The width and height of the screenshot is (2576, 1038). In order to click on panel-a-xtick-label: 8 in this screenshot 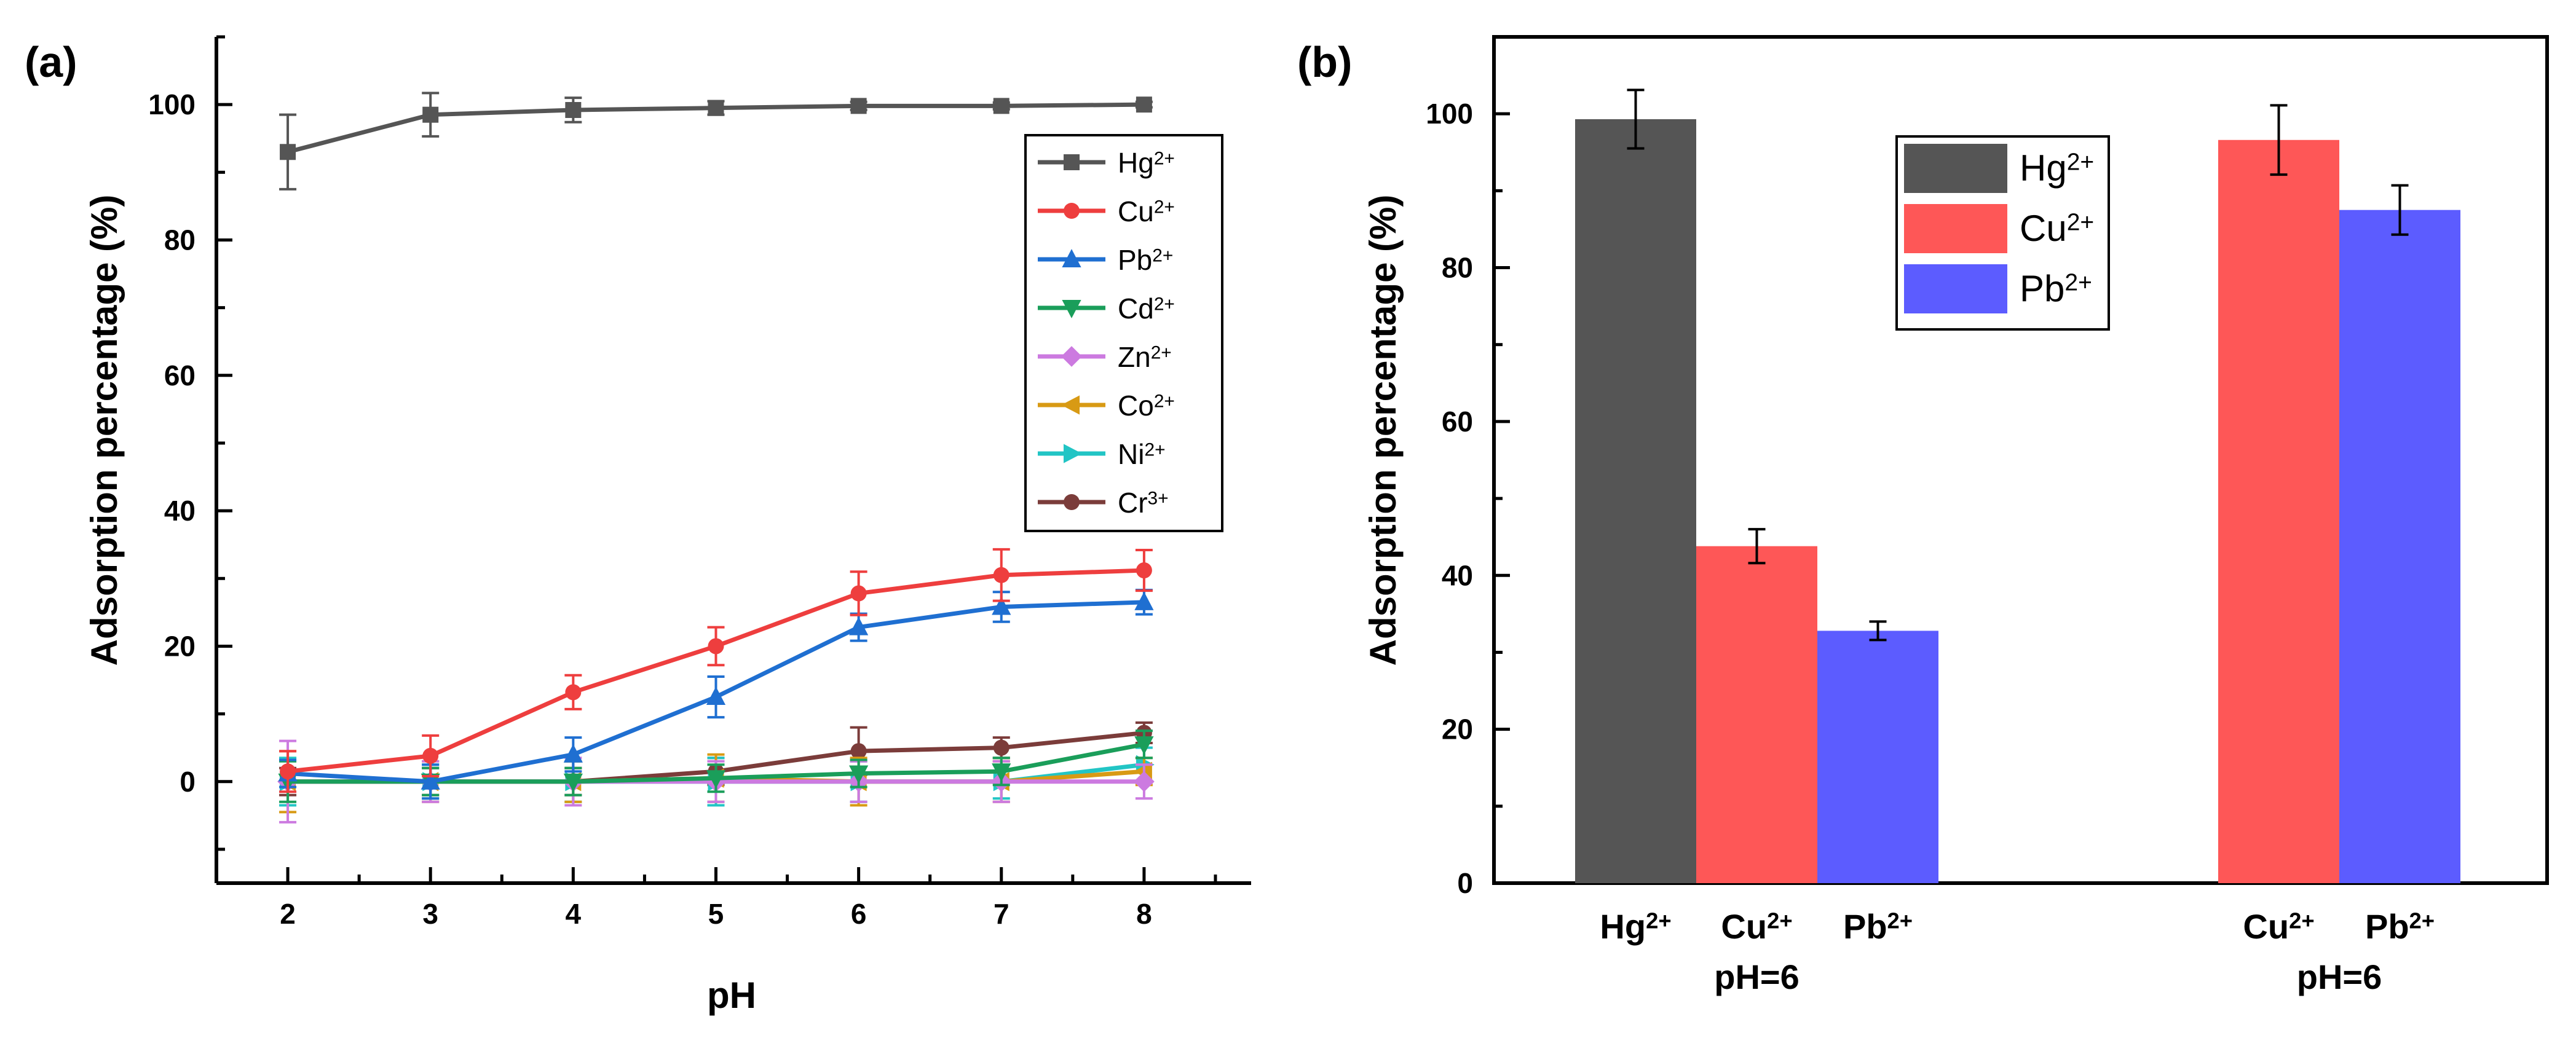, I will do `click(1144, 914)`.